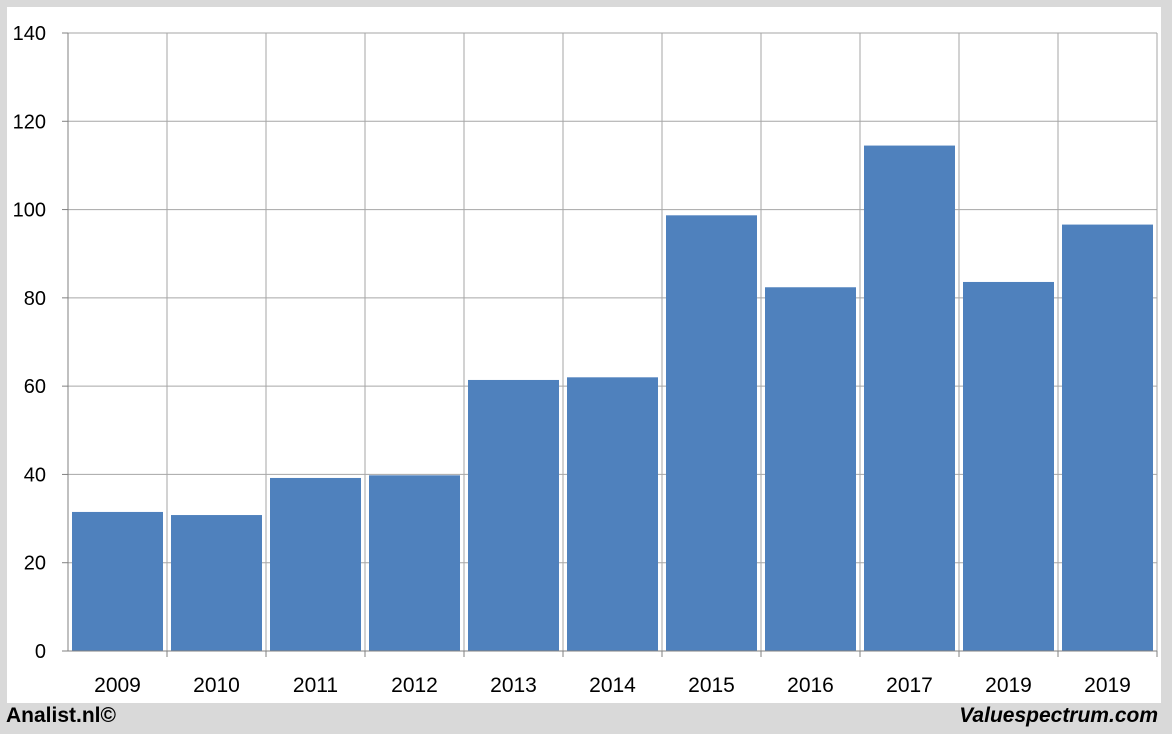 The height and width of the screenshot is (734, 1172). I want to click on source-credit: Analist.nl©, so click(61, 715).